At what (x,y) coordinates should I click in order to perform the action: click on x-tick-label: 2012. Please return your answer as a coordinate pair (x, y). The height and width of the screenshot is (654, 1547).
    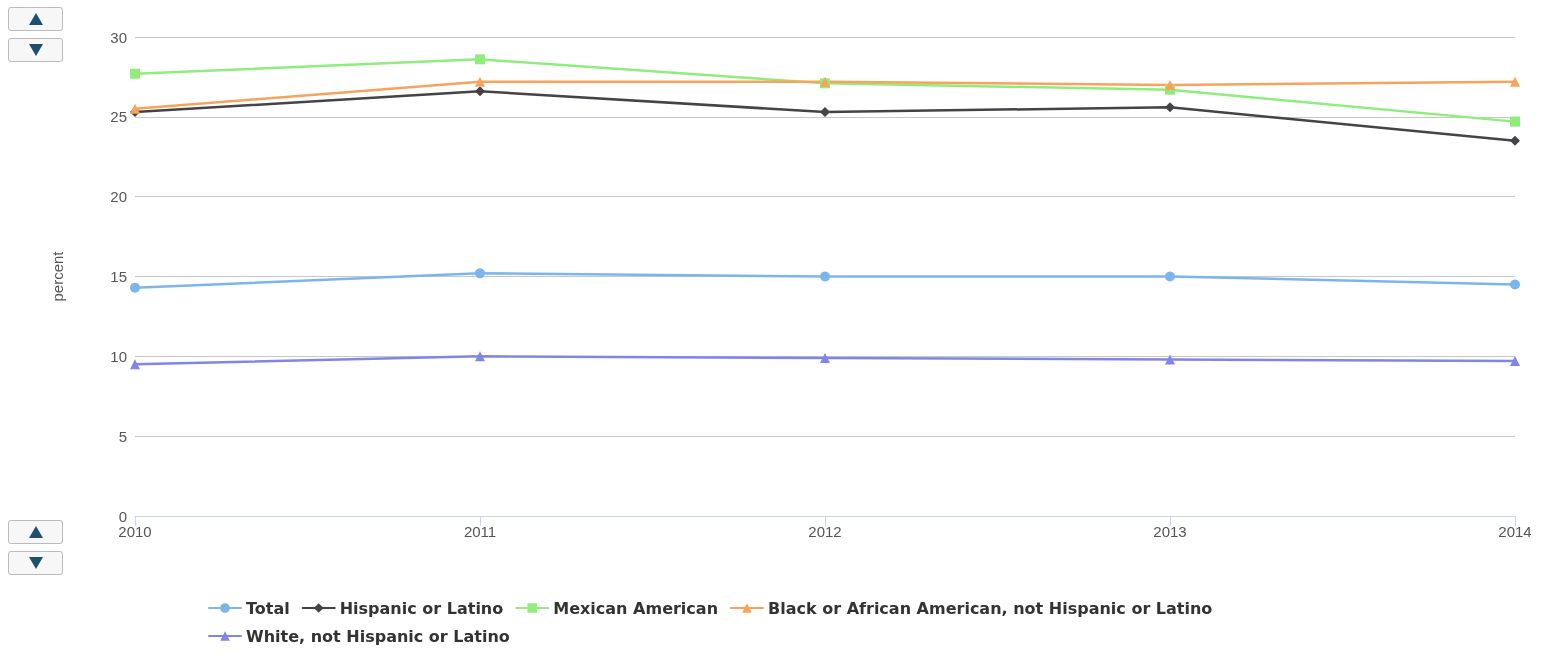
    Looking at the image, I should click on (825, 531).